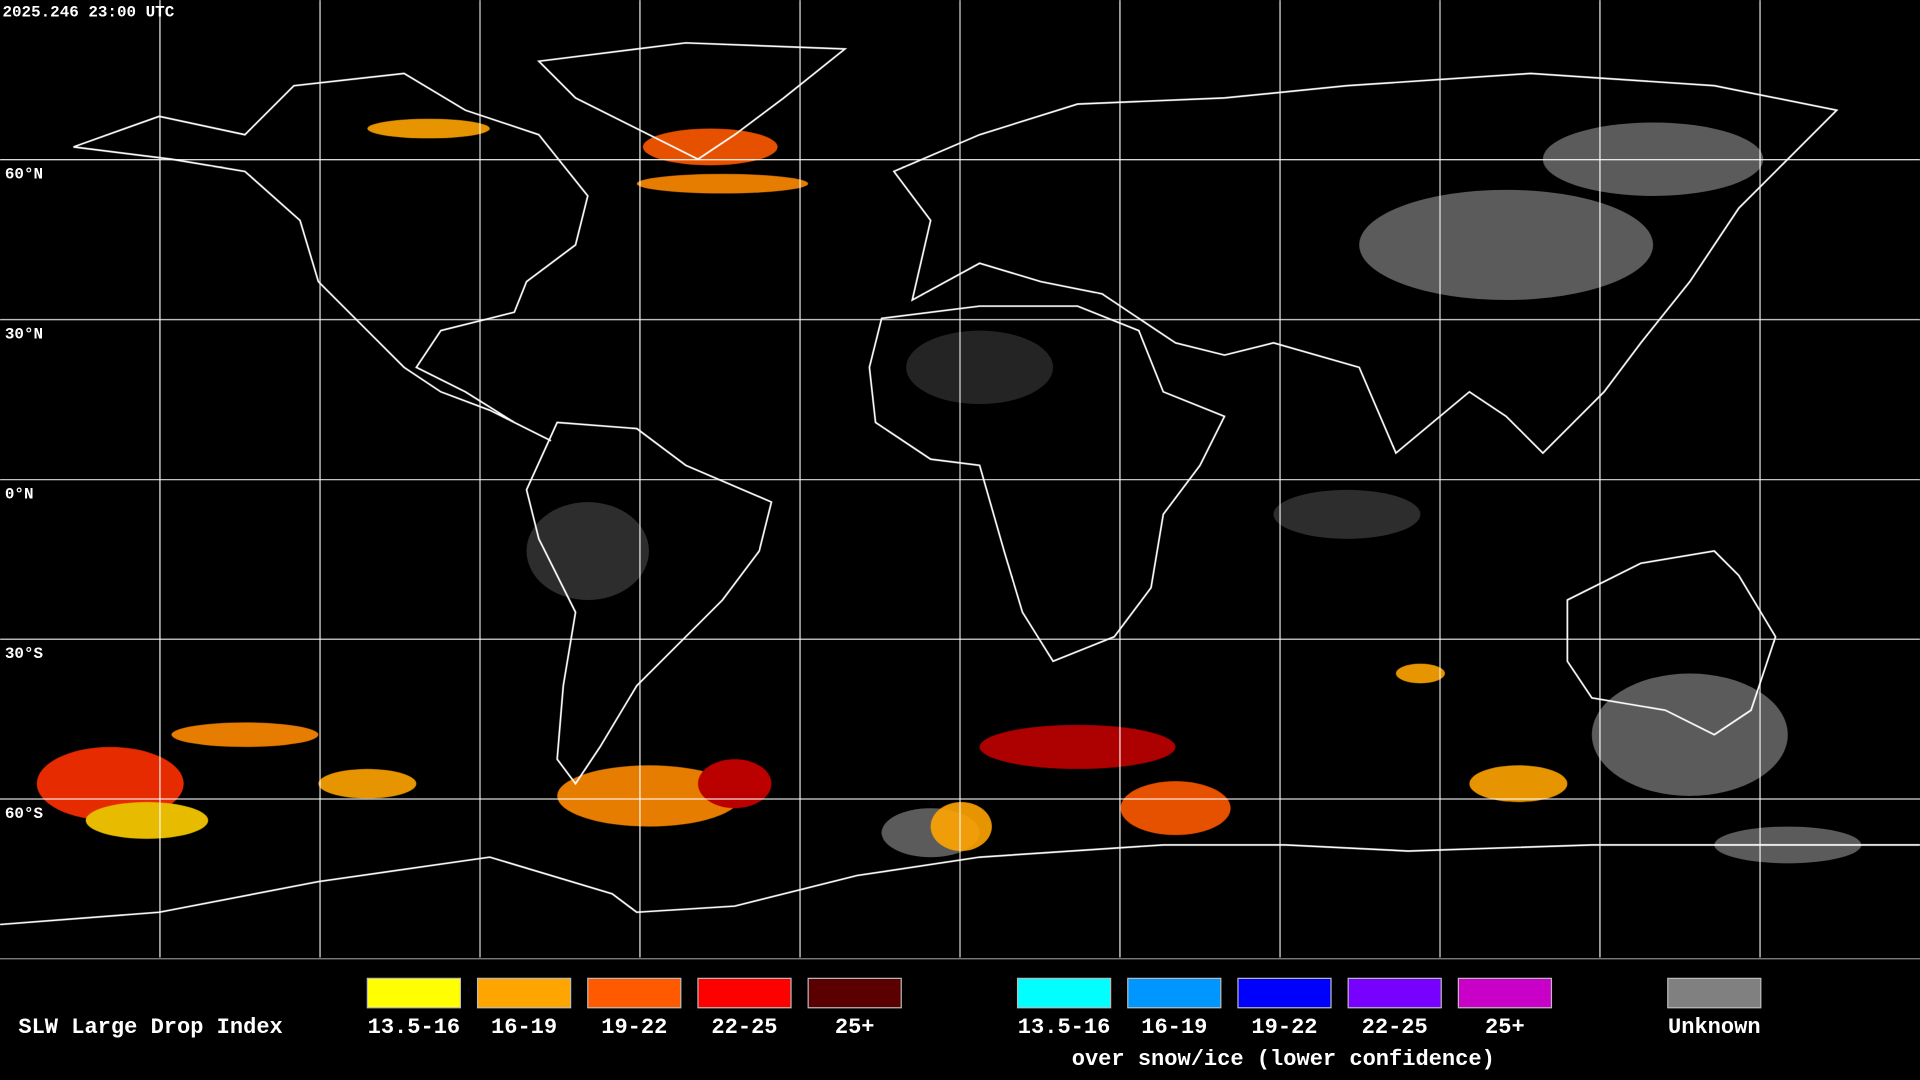 The width and height of the screenshot is (1920, 1080). I want to click on latitude-label: 60°S, so click(24, 814).